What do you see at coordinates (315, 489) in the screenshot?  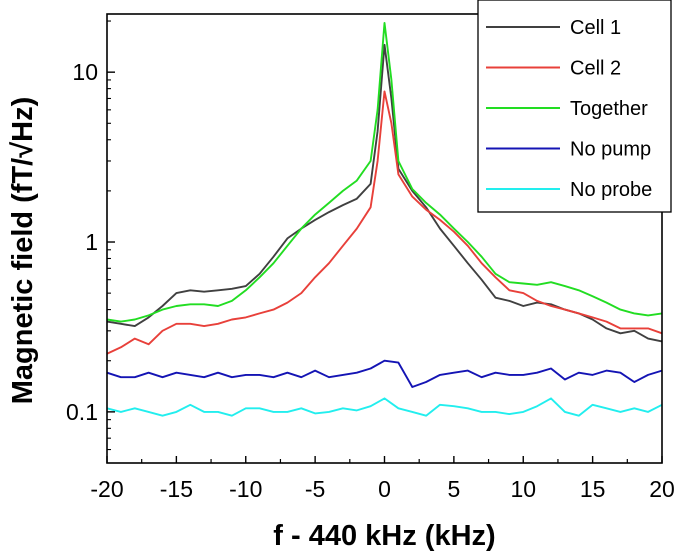 I see `x-tick-label: -5` at bounding box center [315, 489].